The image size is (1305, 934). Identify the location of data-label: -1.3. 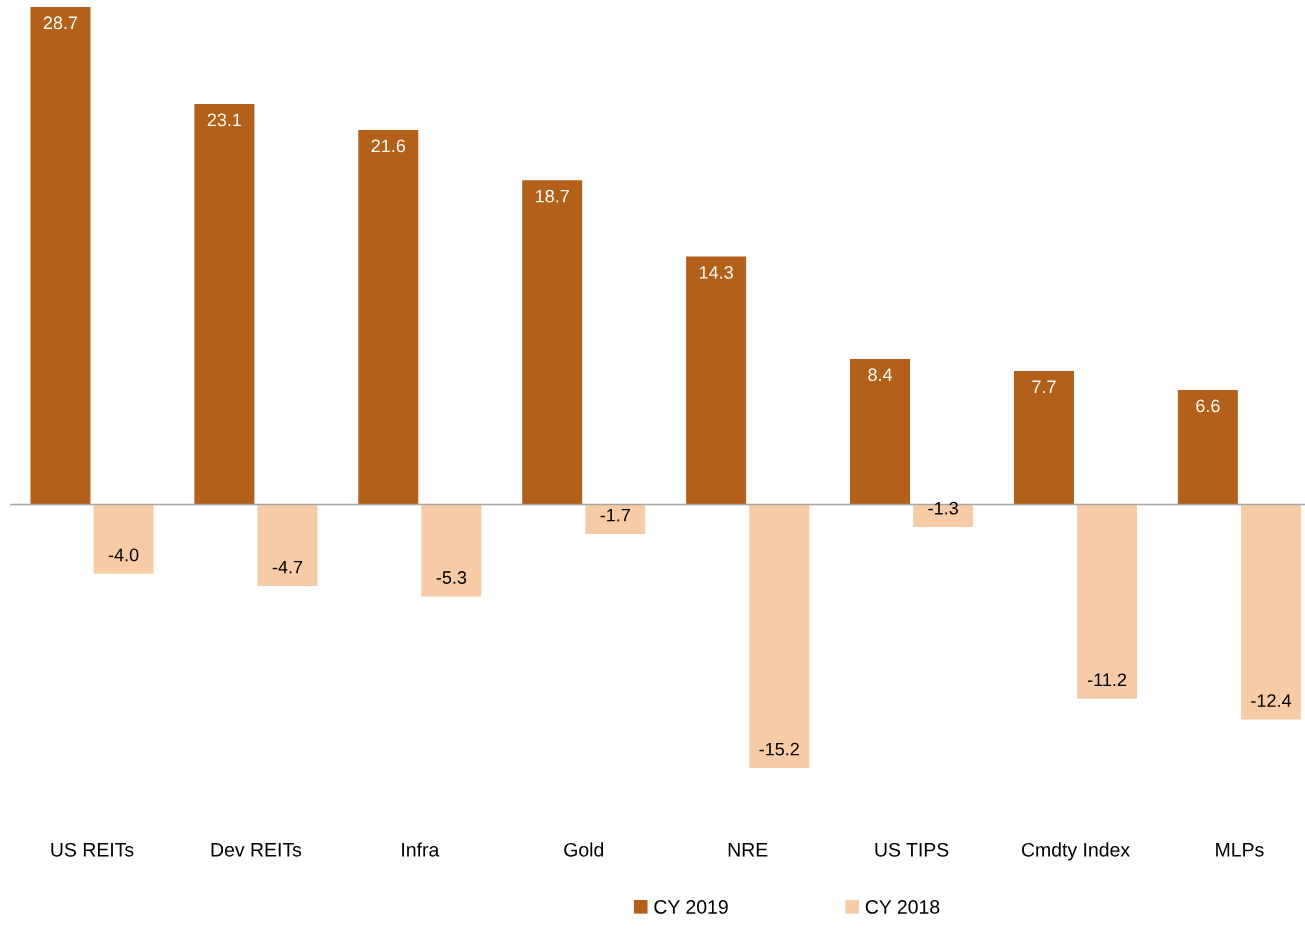
(943, 508).